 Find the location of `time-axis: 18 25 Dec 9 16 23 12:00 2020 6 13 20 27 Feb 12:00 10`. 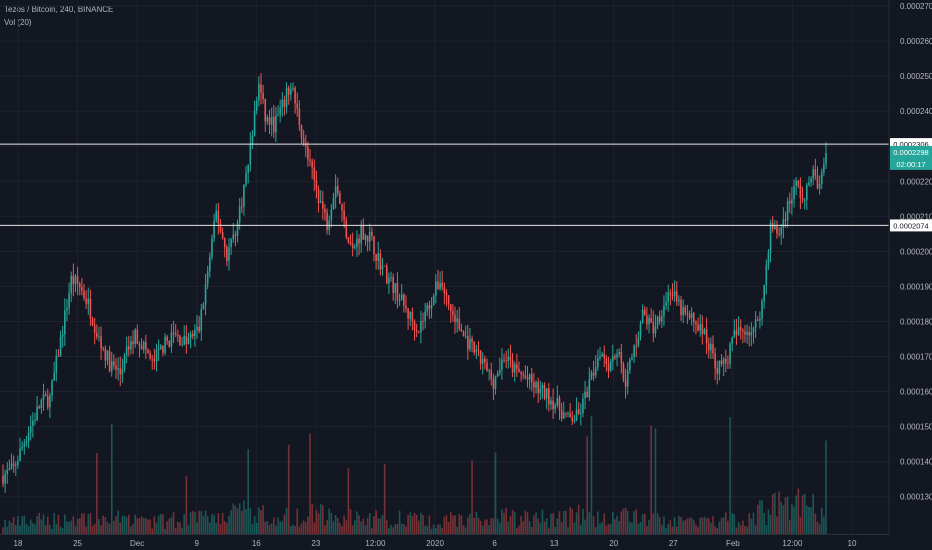

time-axis: 18 25 Dec 9 16 23 12:00 2020 6 13 20 27 Feb 12:00 10 is located at coordinates (435, 543).